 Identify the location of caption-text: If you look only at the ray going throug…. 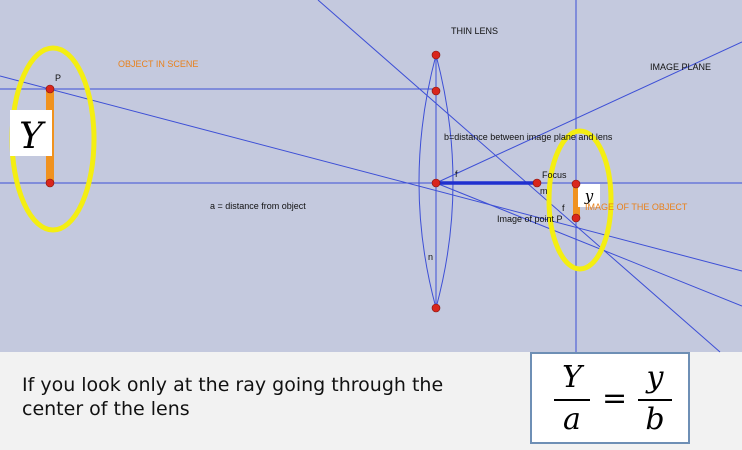
(233, 397).